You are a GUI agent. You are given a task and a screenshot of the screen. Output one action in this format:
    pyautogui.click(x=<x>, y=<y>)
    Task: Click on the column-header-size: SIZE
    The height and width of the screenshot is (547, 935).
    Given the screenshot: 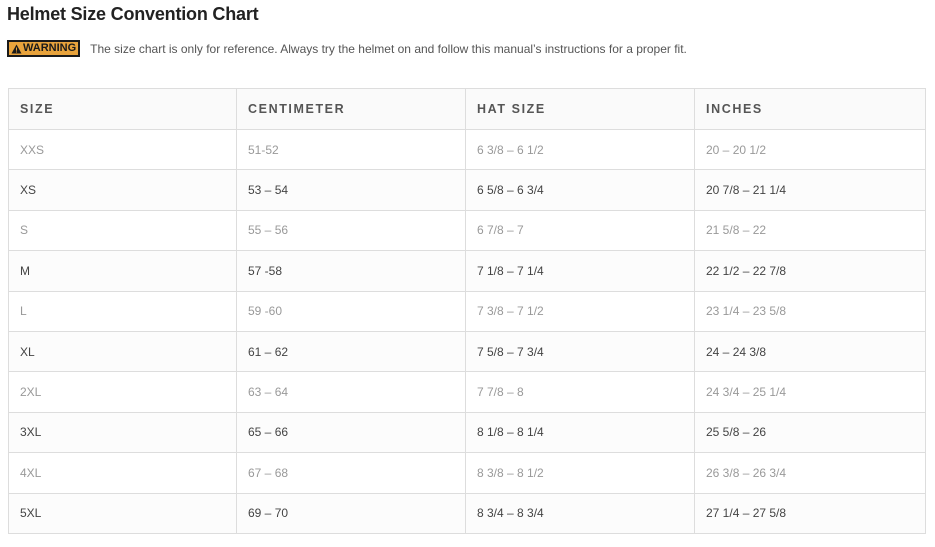 What is the action you would take?
    pyautogui.click(x=122, y=109)
    